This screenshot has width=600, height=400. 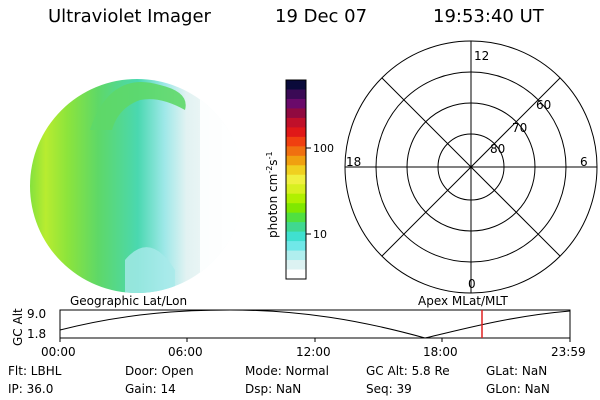 I want to click on mlat-label-70: 70, so click(x=519, y=128).